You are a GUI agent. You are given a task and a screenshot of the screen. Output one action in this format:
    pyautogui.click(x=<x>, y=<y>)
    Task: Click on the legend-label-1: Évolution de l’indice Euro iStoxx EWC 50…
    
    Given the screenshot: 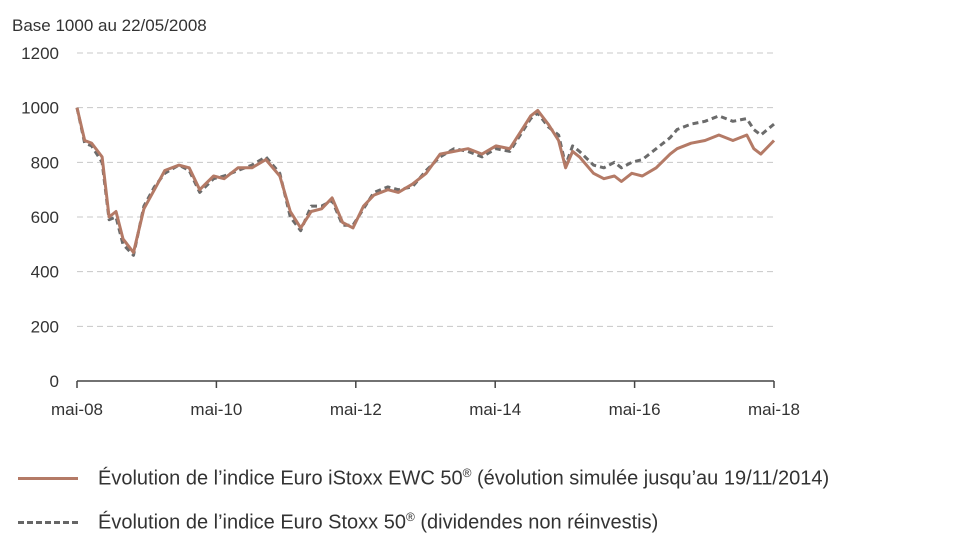 What is the action you would take?
    pyautogui.click(x=464, y=478)
    